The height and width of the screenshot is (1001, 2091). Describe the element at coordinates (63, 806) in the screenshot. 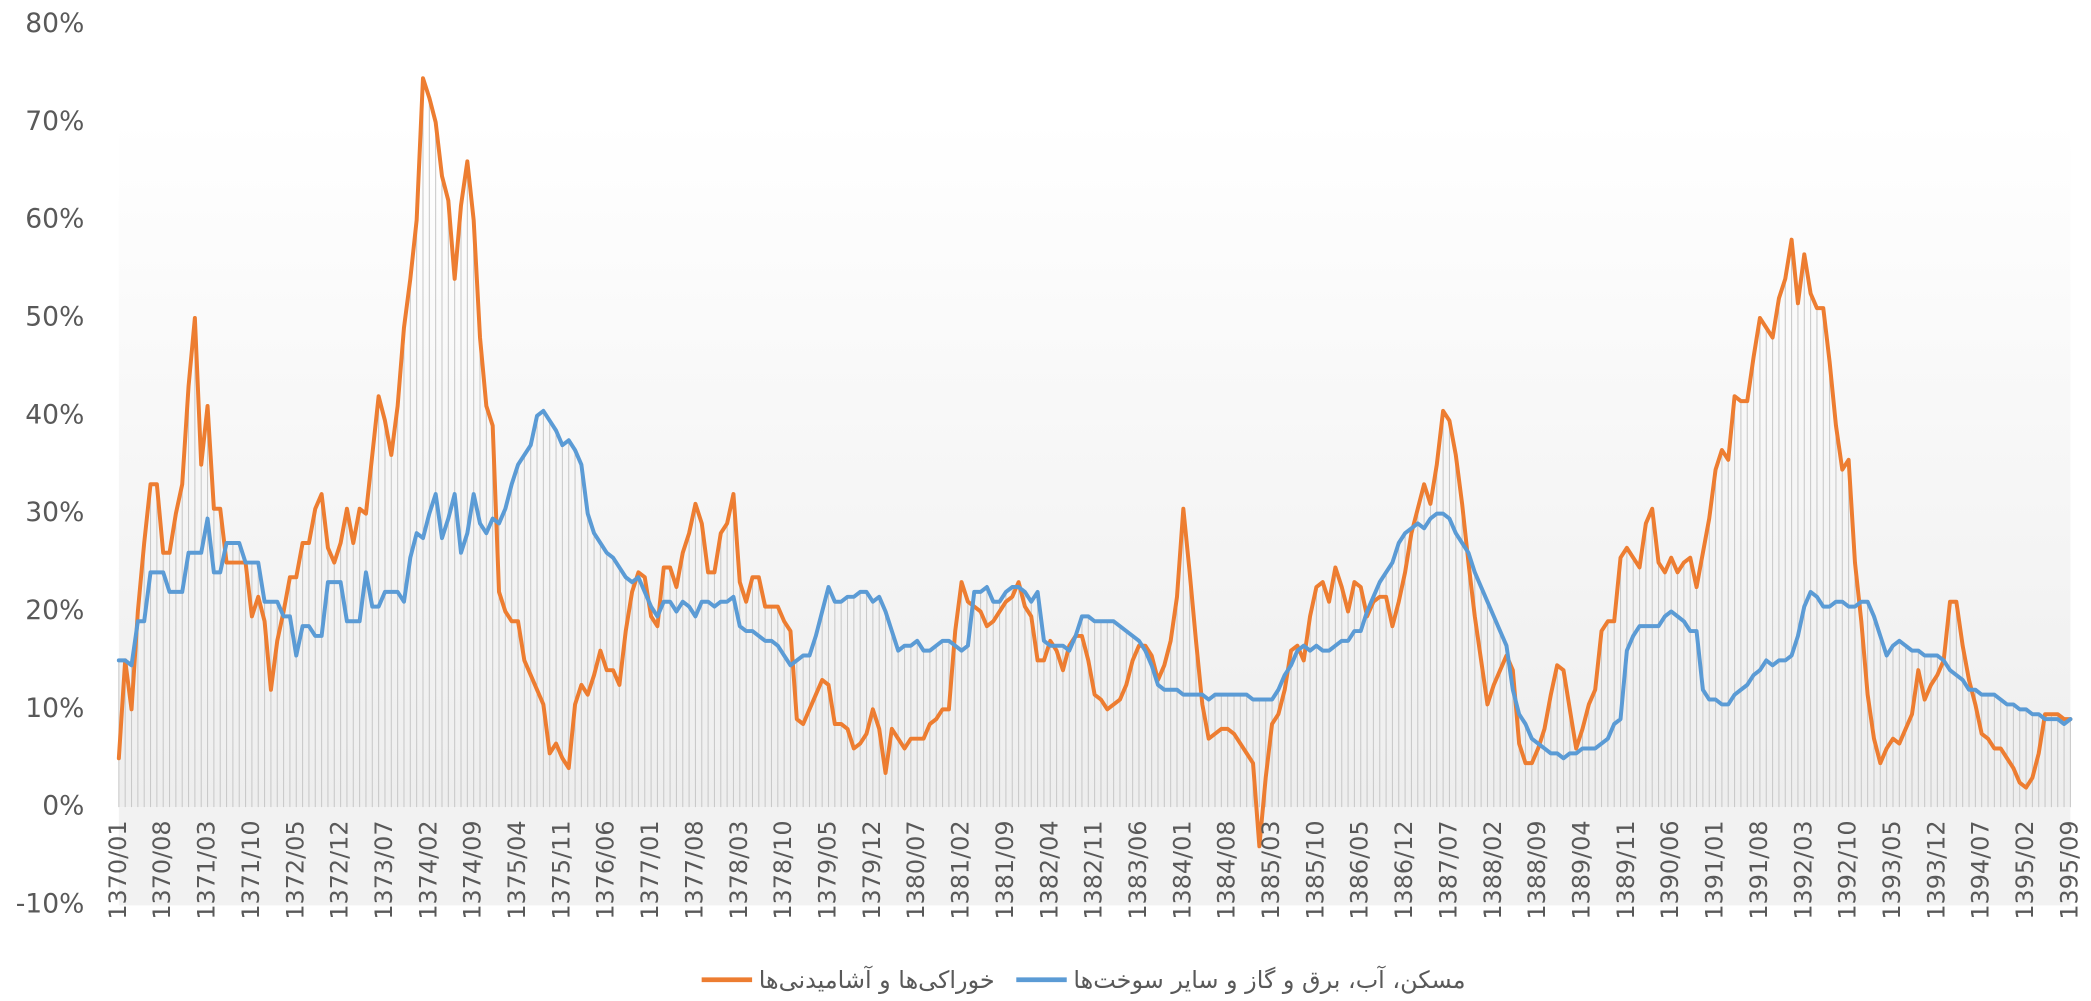

I see `y-tick-label: 0%` at that location.